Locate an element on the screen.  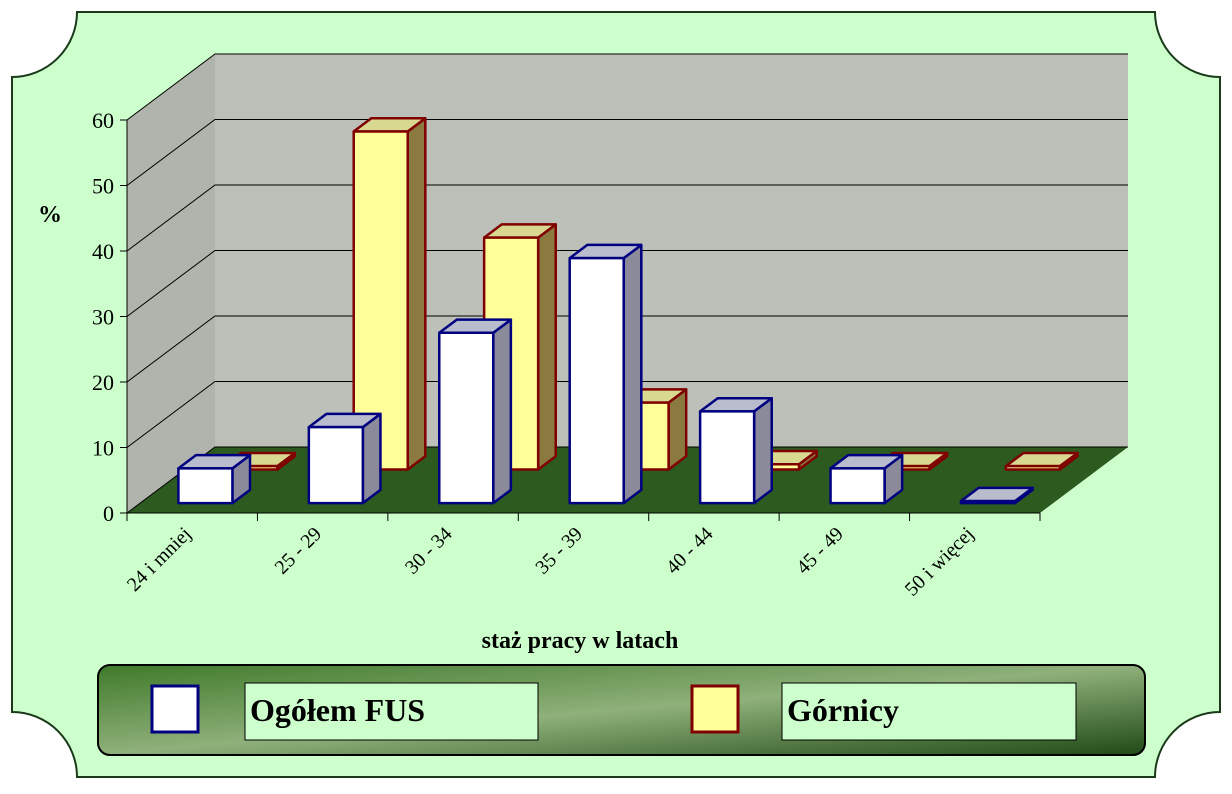
y-tick-label: 60 is located at coordinates (103, 120).